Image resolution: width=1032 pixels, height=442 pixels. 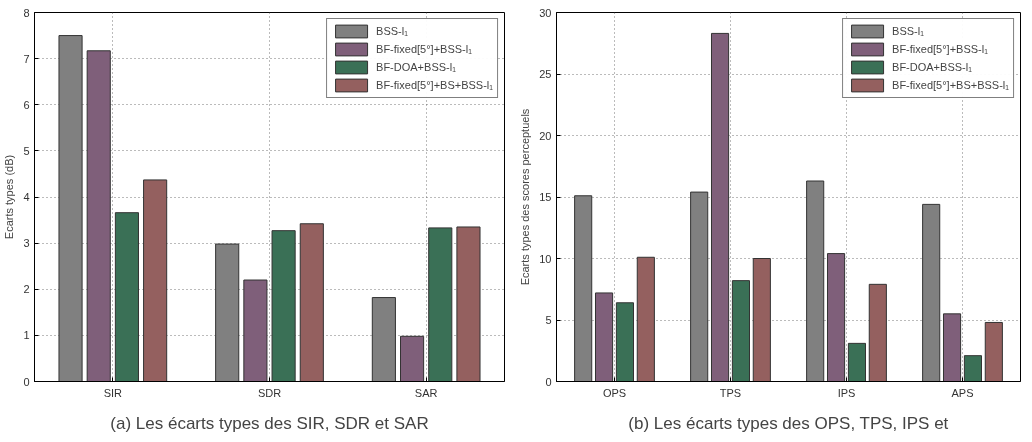 What do you see at coordinates (269, 423) in the screenshot?
I see `text: (a) Les écarts types des SIR, SDR et SAR` at bounding box center [269, 423].